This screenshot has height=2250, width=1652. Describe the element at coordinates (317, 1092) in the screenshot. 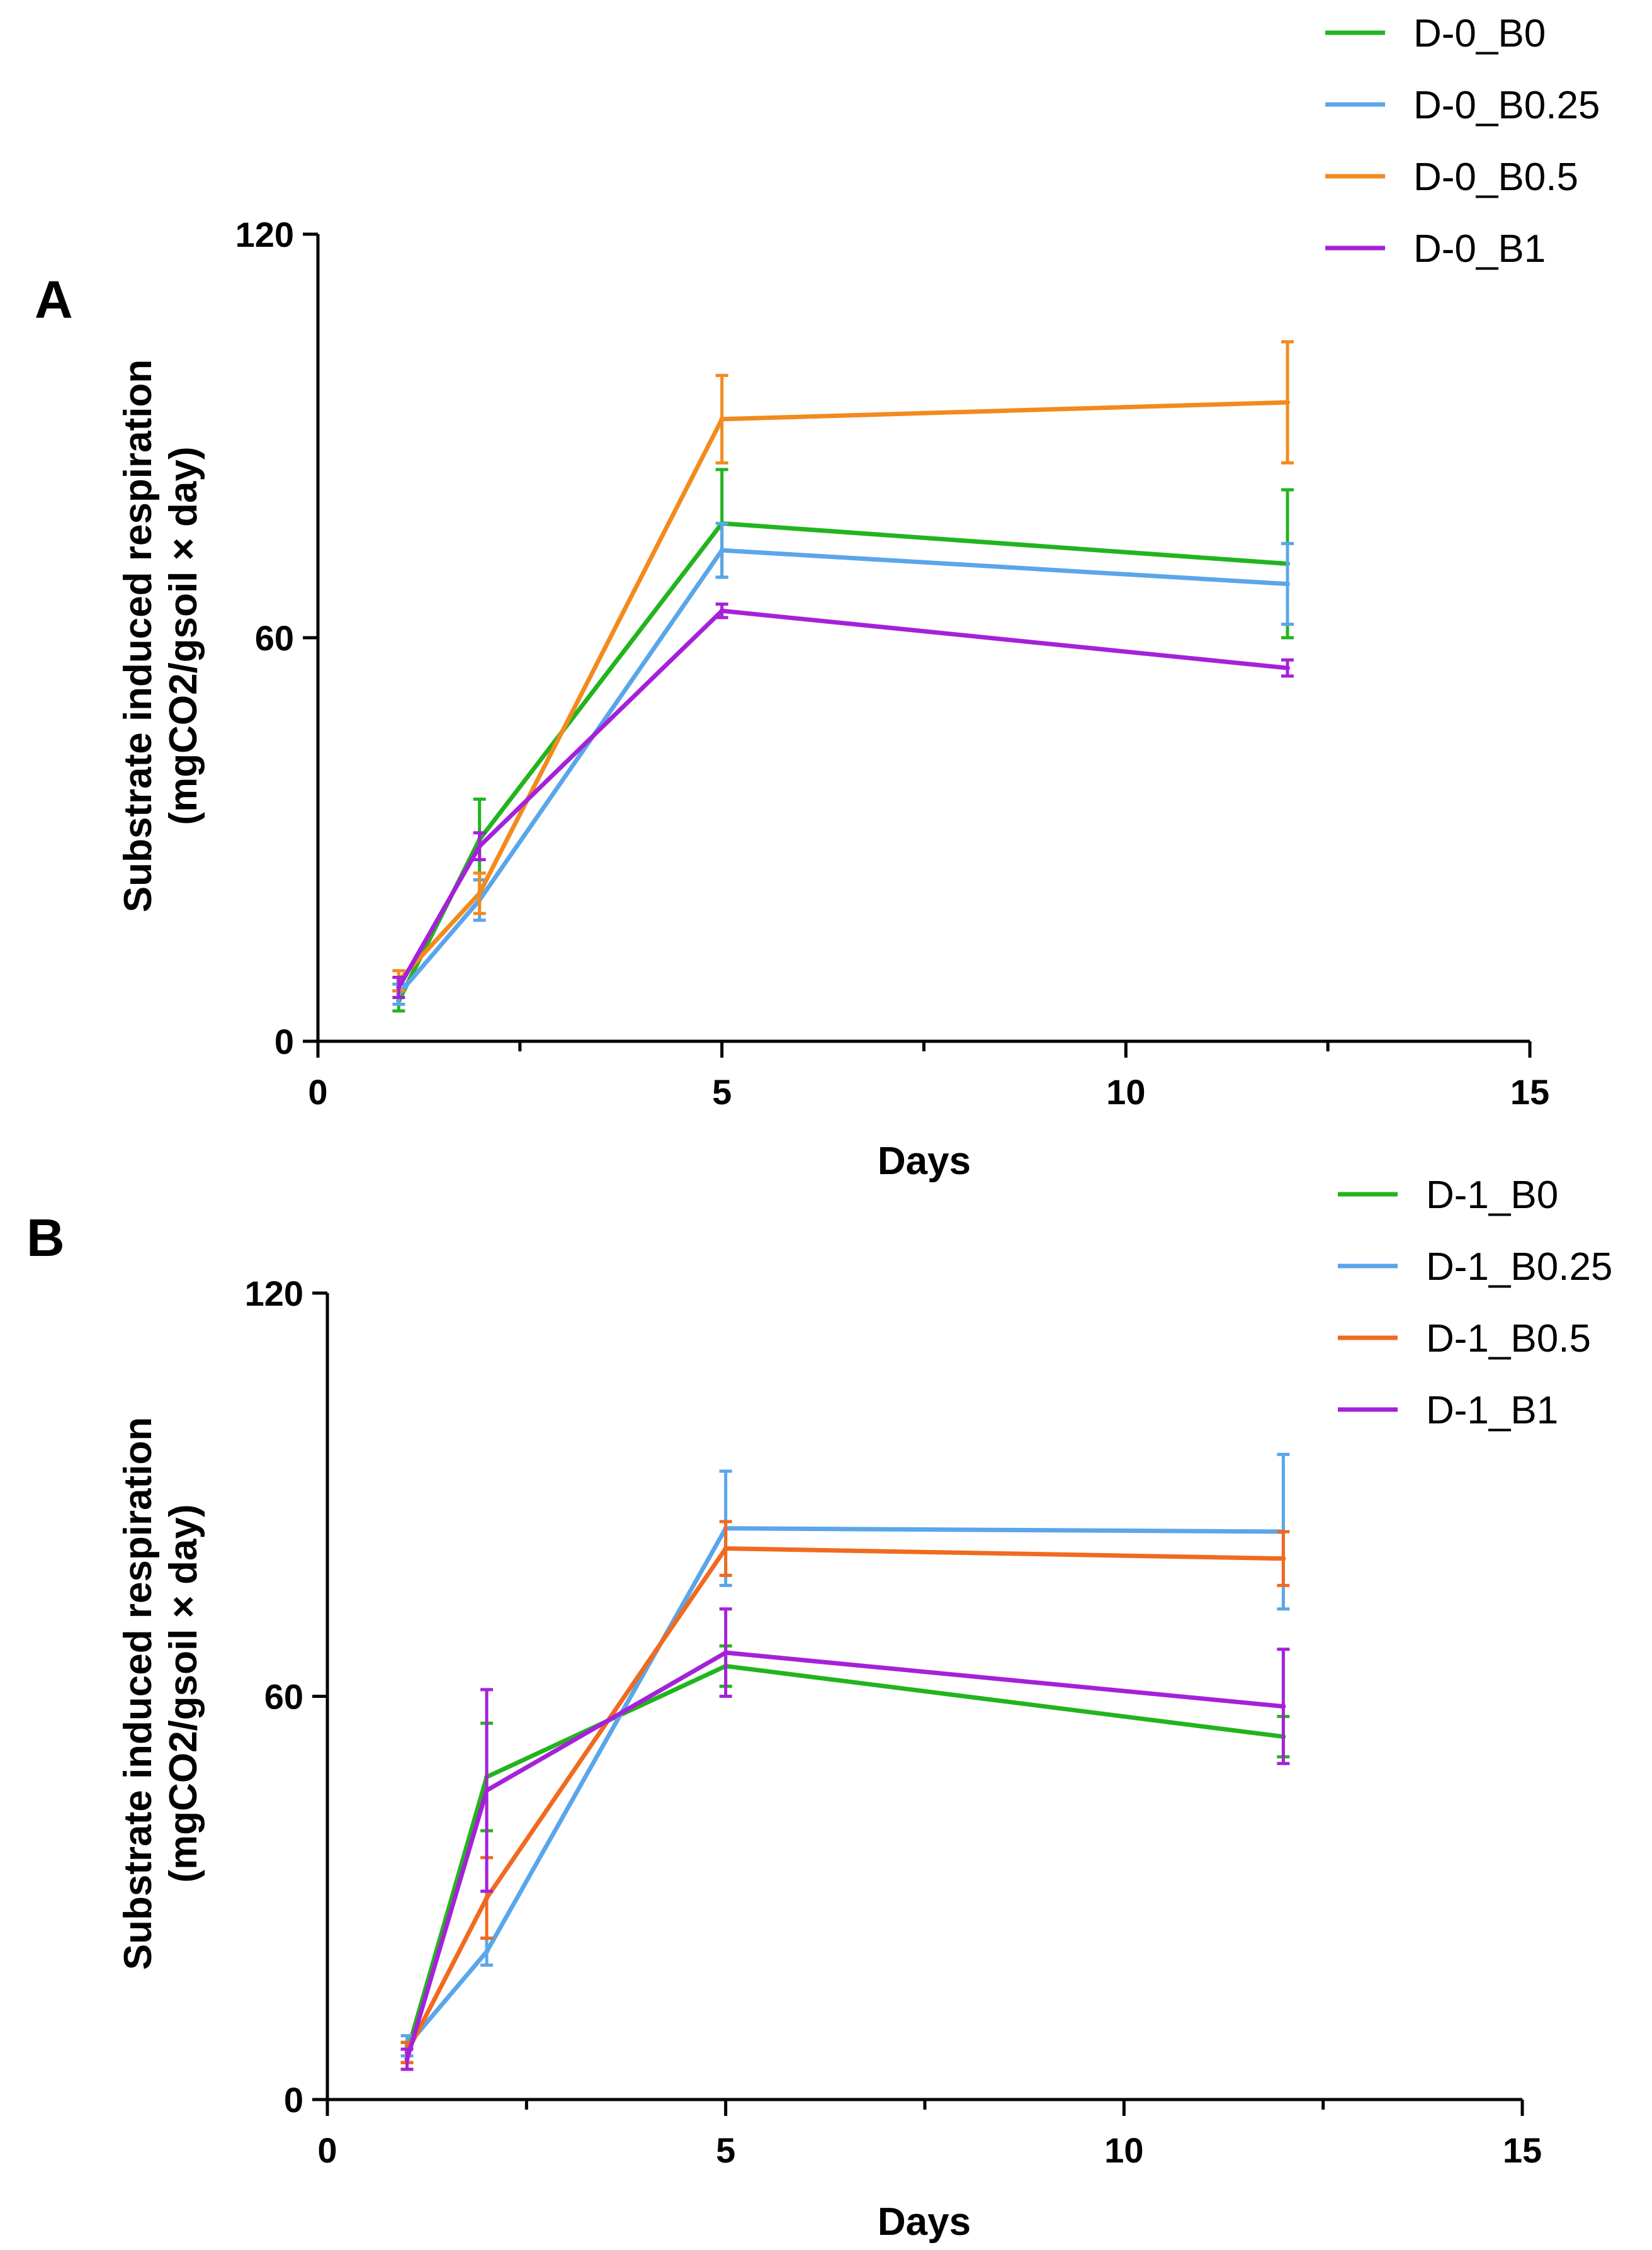

I see `panel-a-x-tick-label: 0` at that location.